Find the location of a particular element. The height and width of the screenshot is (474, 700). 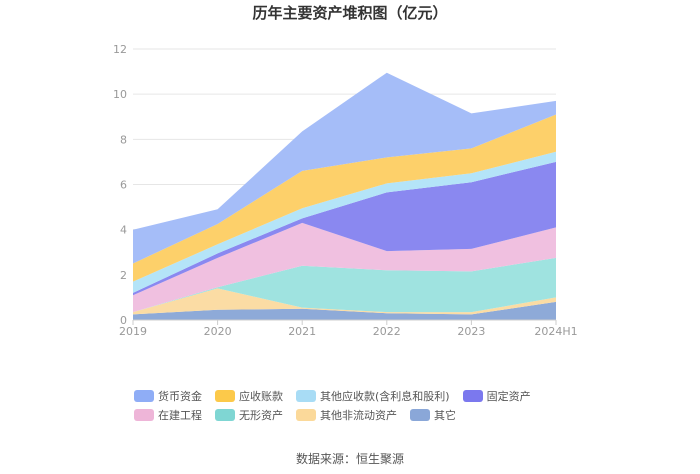

legend-item: 在建工程 is located at coordinates (168, 415).